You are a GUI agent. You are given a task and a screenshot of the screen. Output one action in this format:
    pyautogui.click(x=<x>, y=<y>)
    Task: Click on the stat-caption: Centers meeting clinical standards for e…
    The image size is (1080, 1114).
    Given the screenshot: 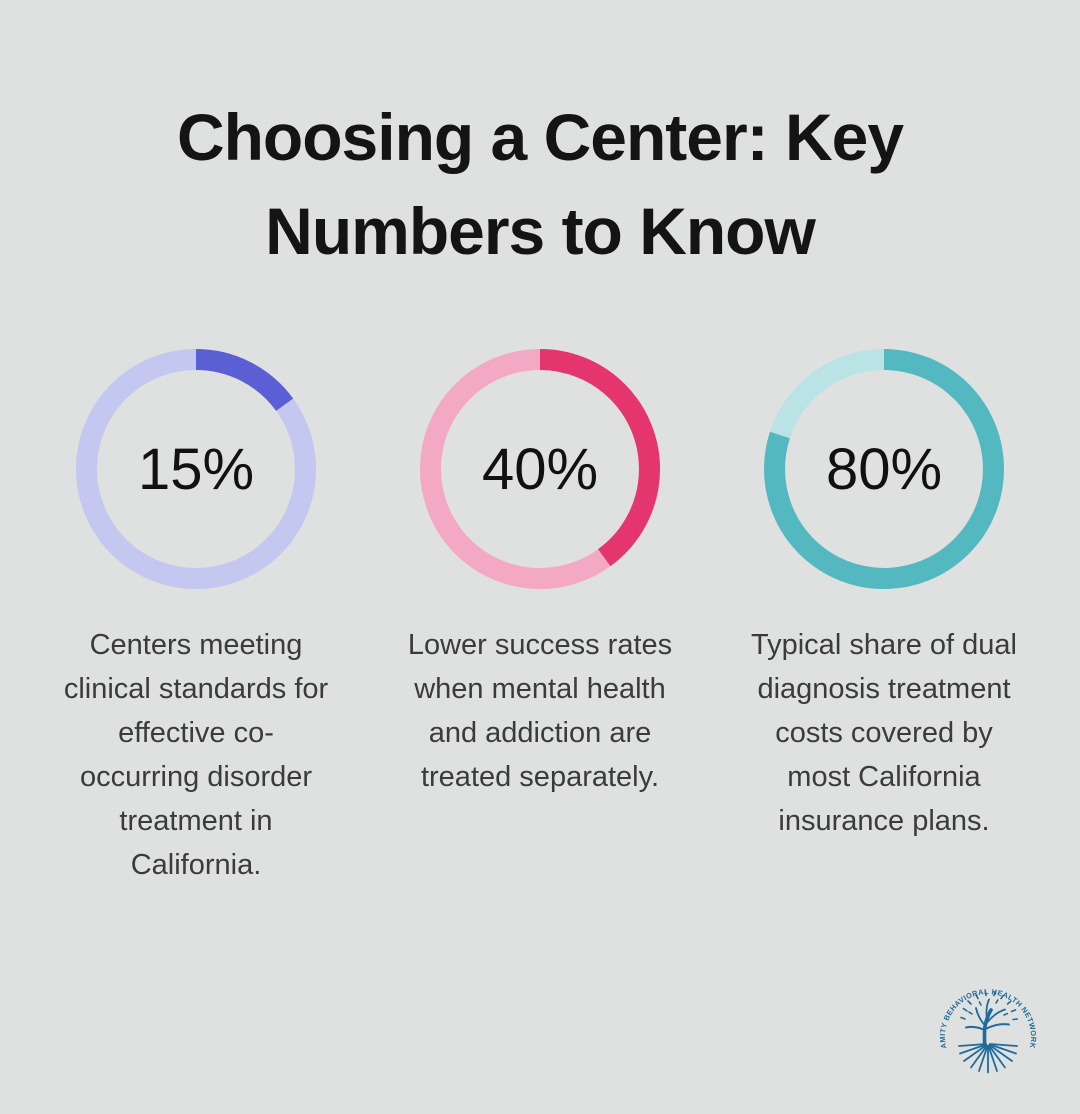 What is the action you would take?
    pyautogui.click(x=196, y=755)
    